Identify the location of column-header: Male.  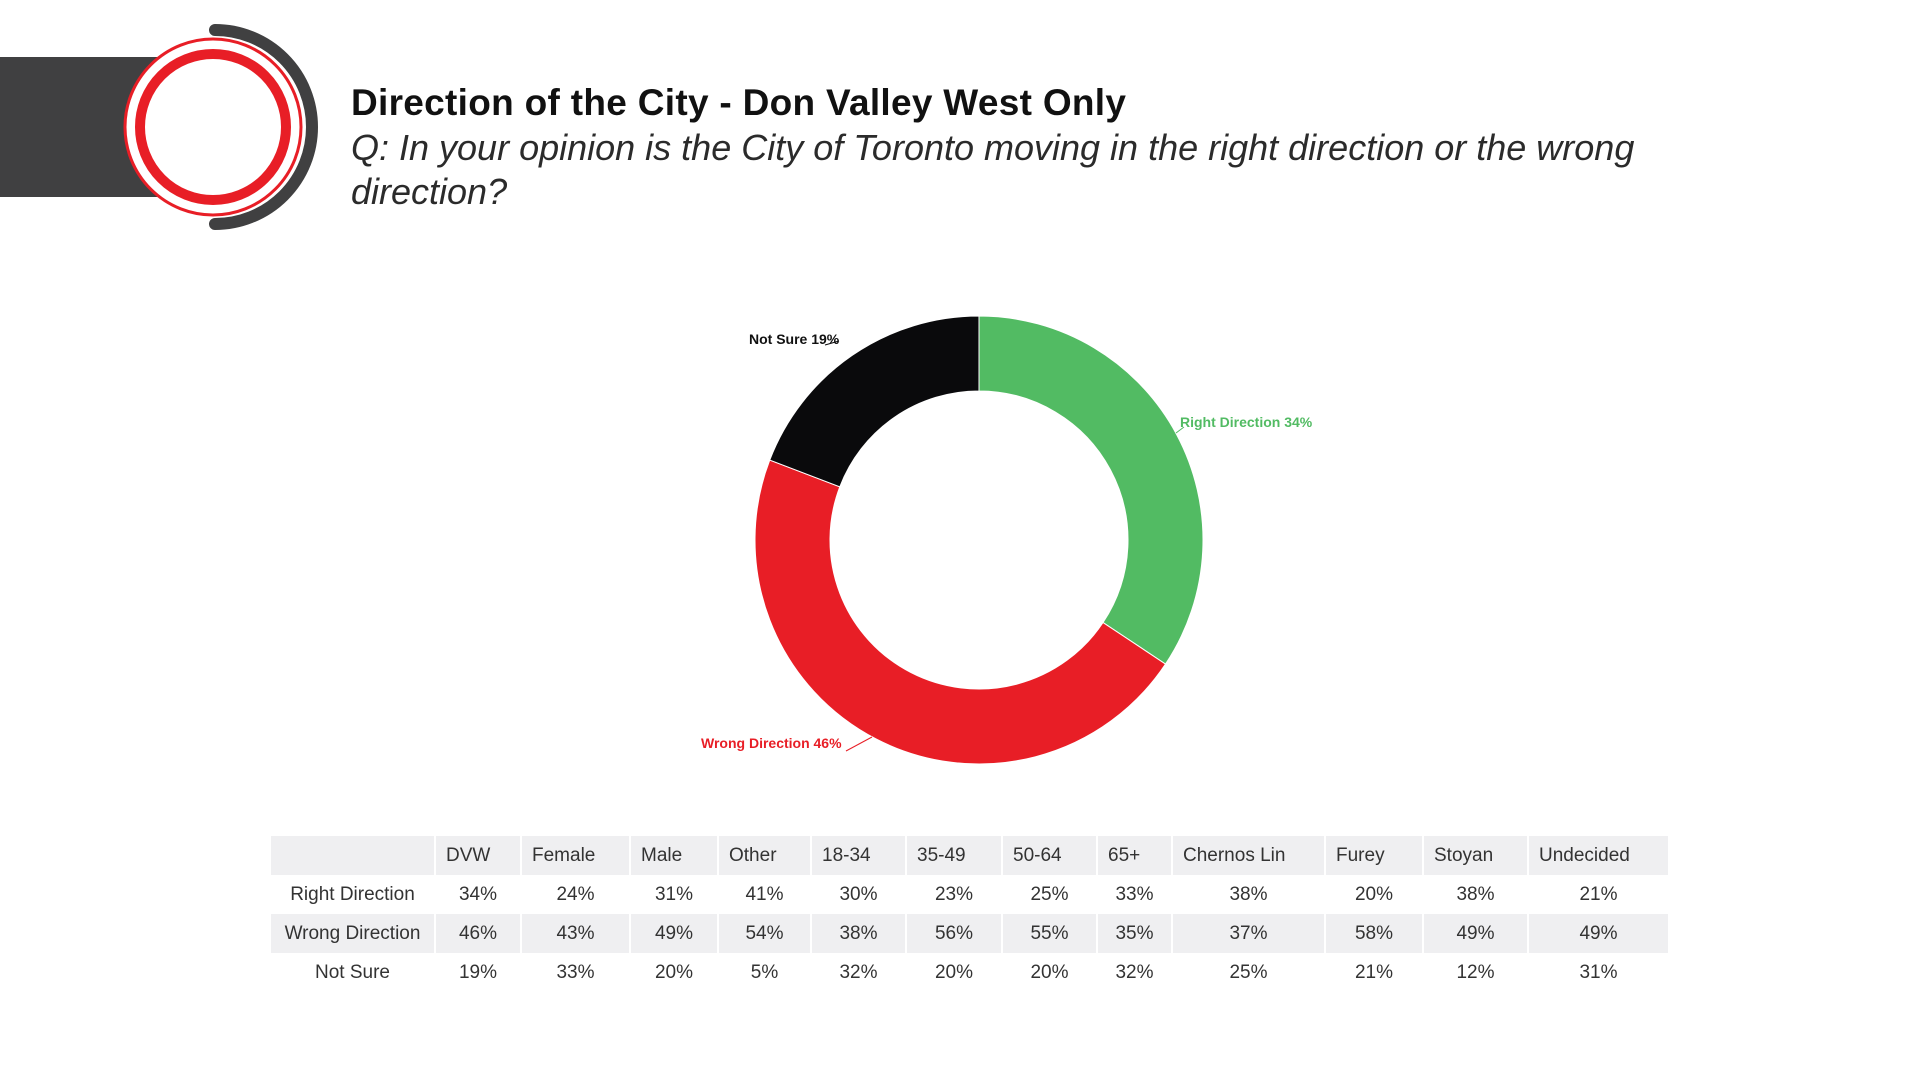
(674, 855).